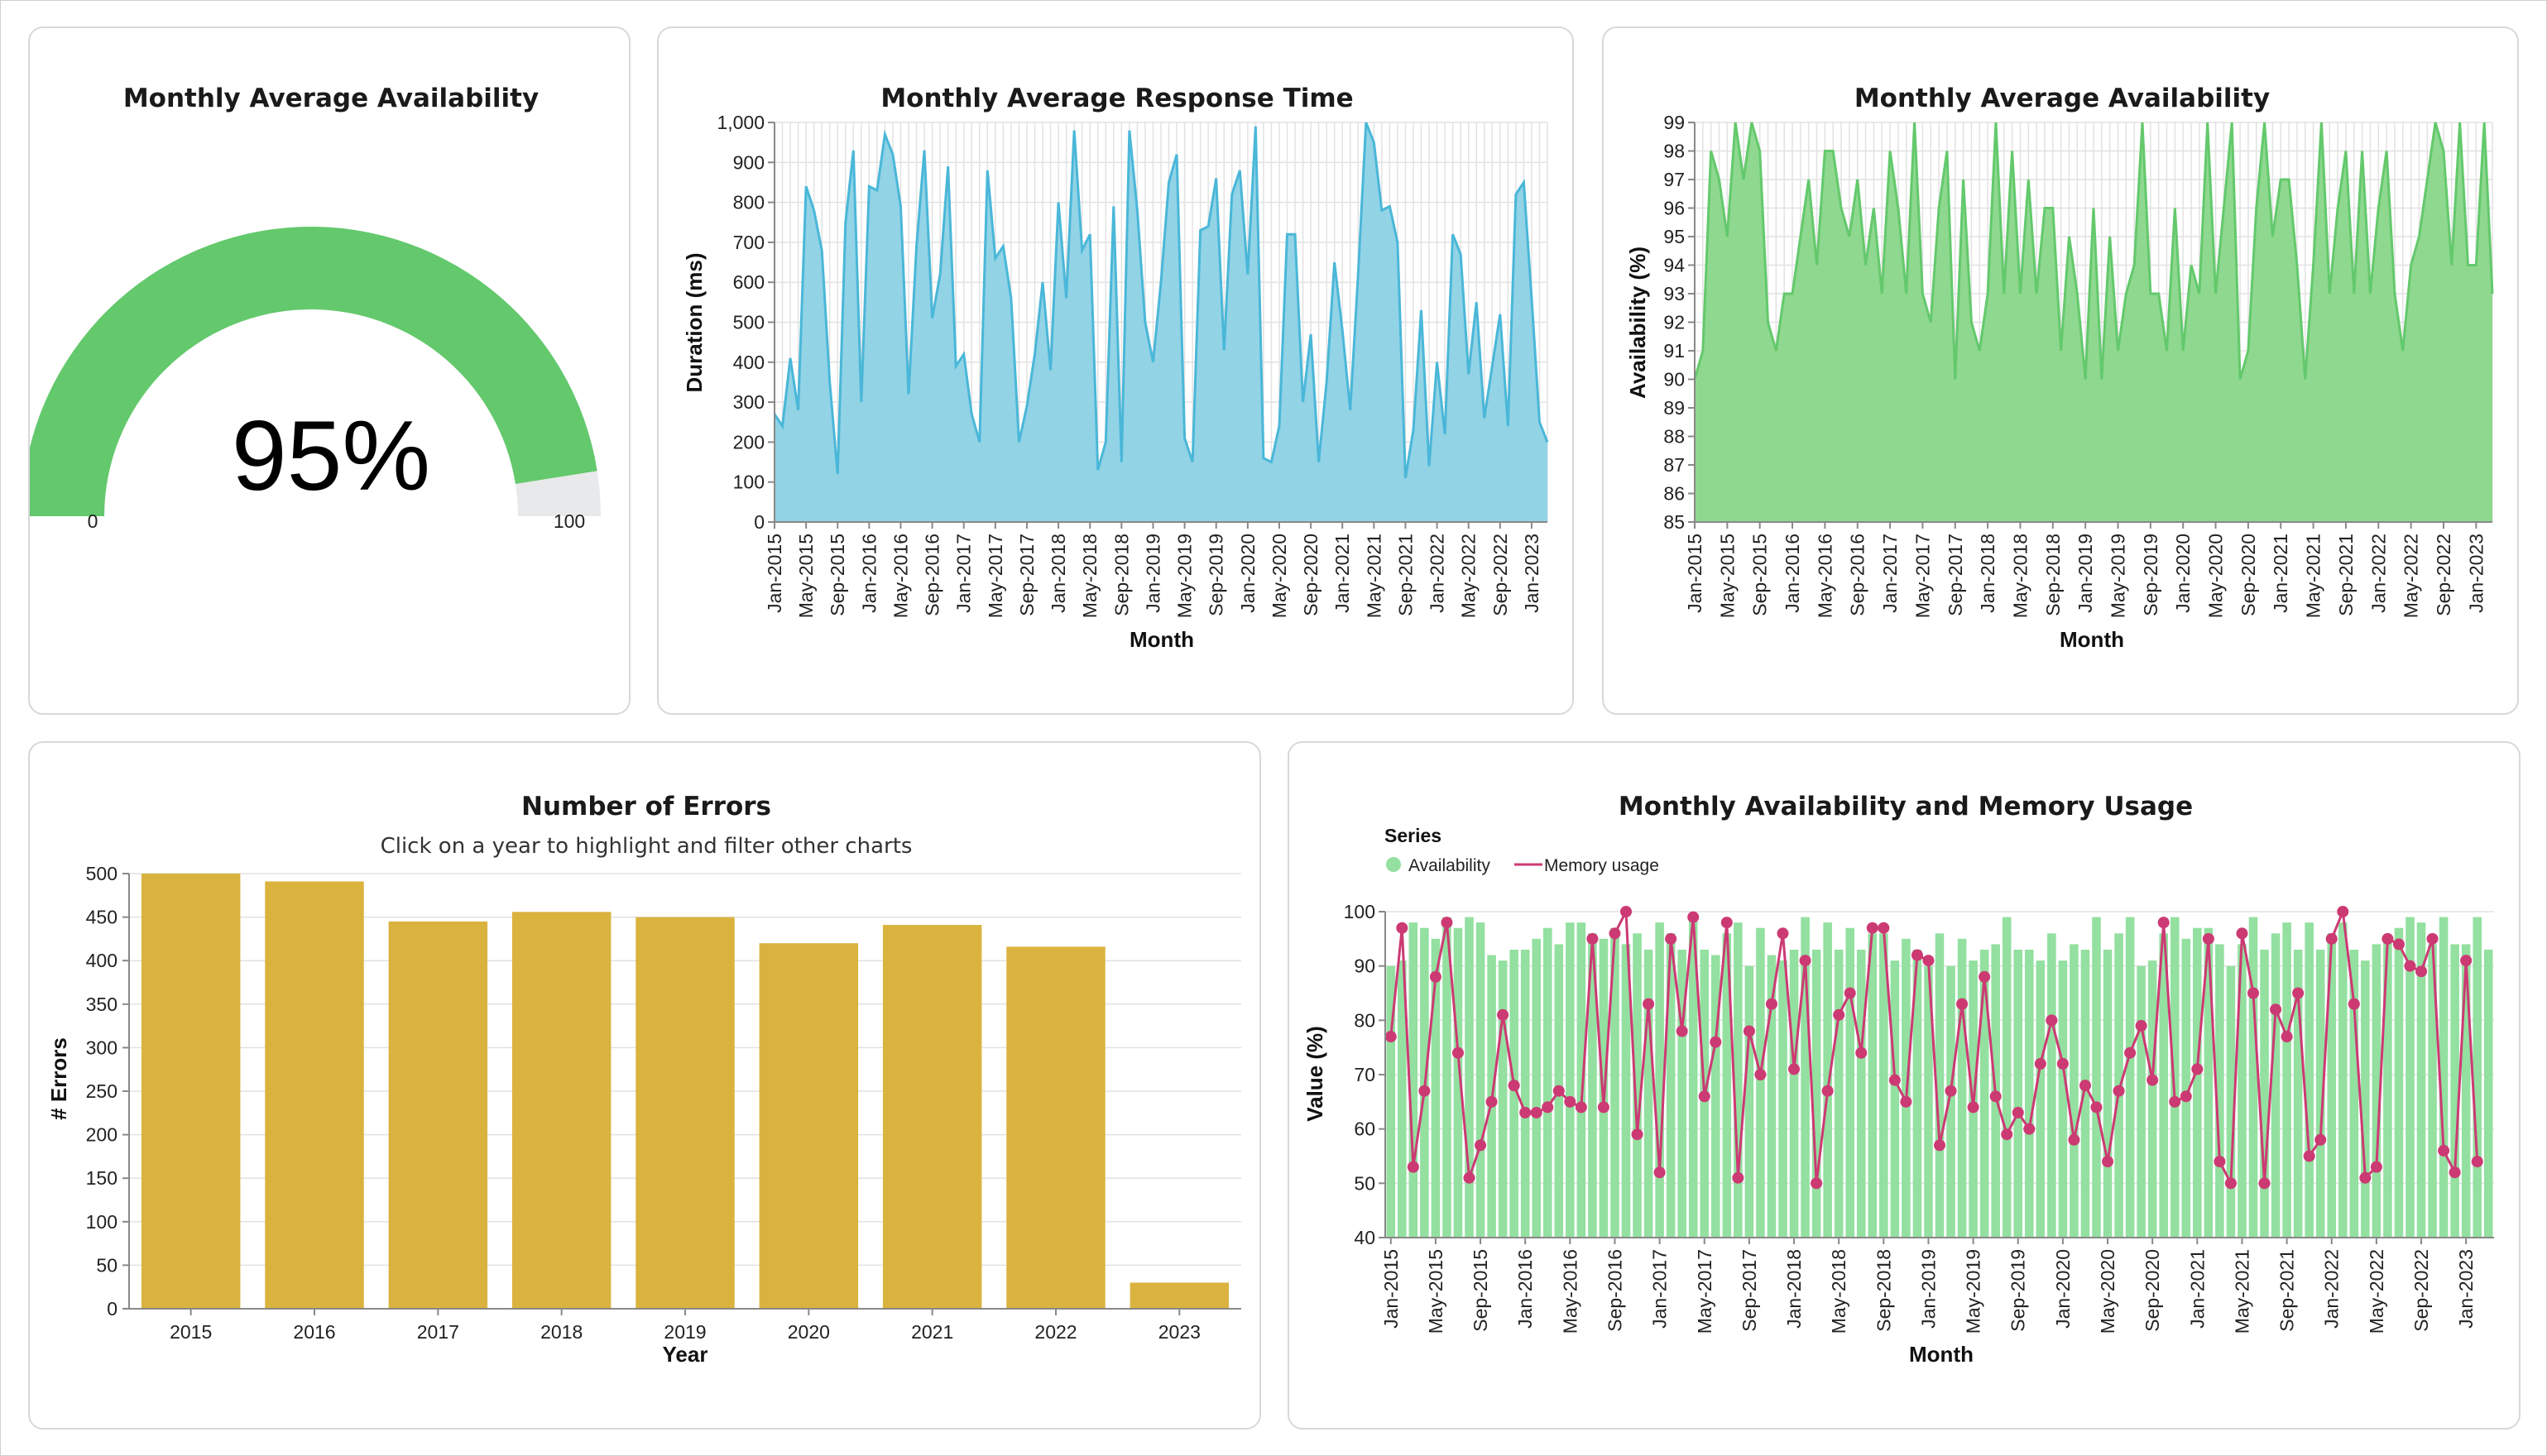  What do you see at coordinates (2280, 573) in the screenshot?
I see `x-tick-label: Jan-2021` at bounding box center [2280, 573].